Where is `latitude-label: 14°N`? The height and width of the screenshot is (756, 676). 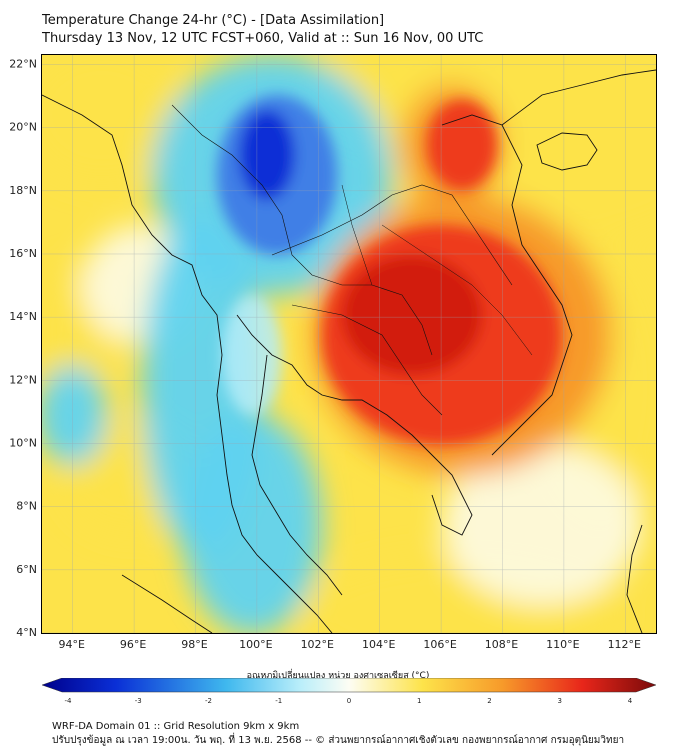 latitude-label: 14°N is located at coordinates (23, 316).